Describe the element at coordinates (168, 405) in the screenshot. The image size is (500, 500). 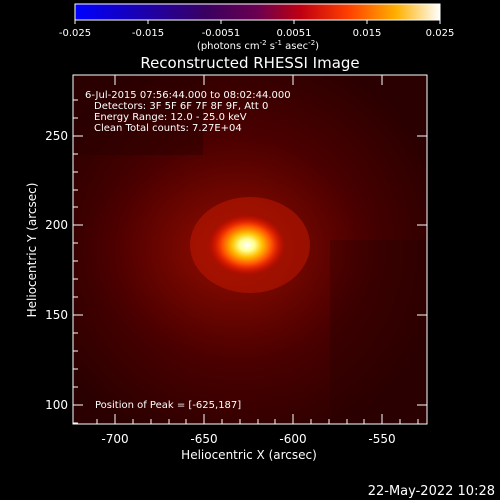
I see `peak-position-text: Position of Peak = [-625,187]` at that location.